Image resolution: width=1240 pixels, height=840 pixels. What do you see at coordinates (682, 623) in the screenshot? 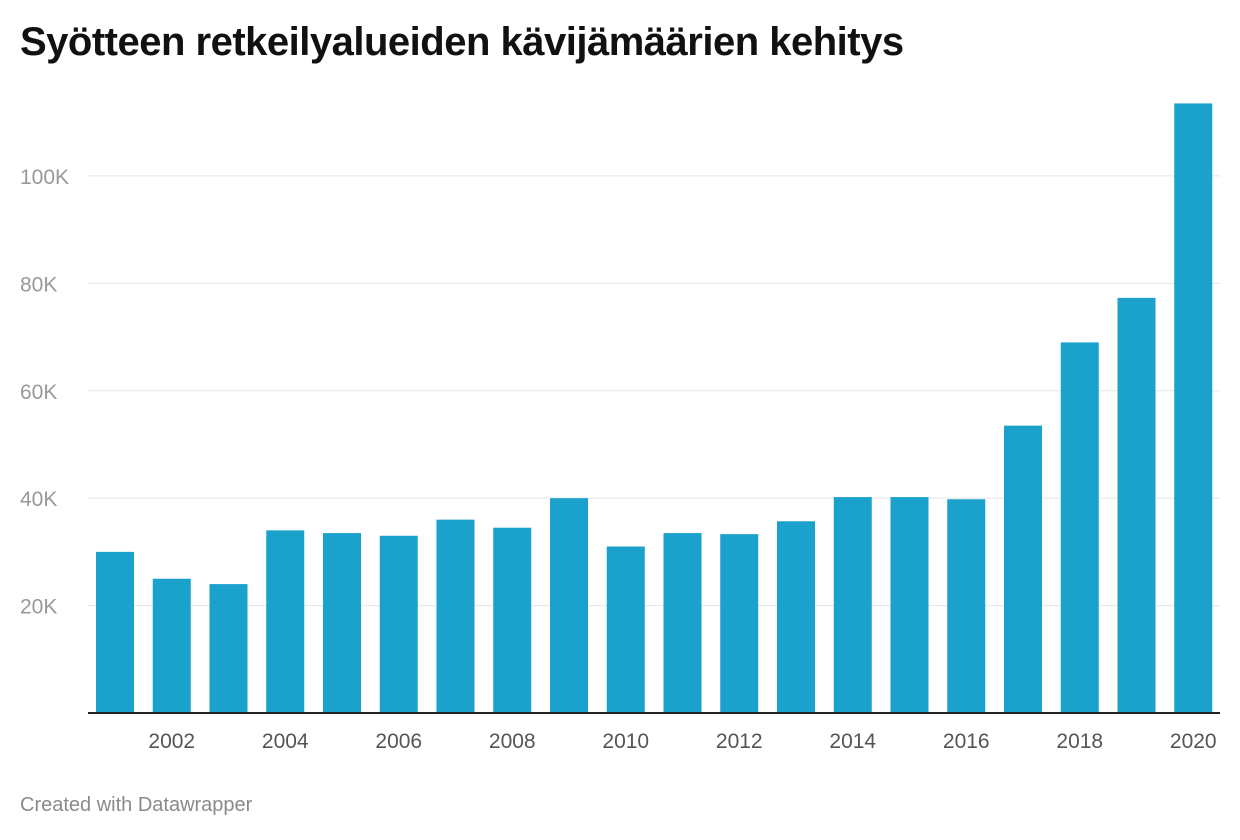
I see `bar-2011` at bounding box center [682, 623].